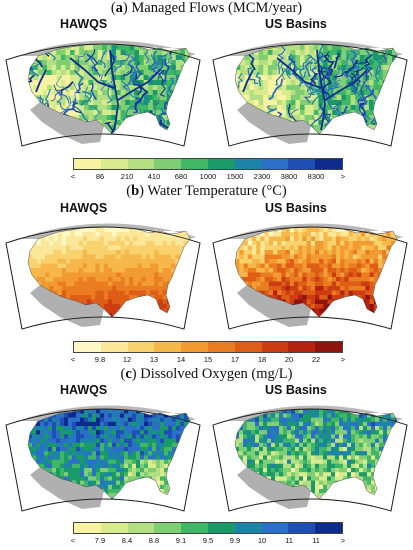  I want to click on panel-b-colorbar-ticks: <9.8 12 13 14 15 17 18 20 22 >, so click(208, 361).